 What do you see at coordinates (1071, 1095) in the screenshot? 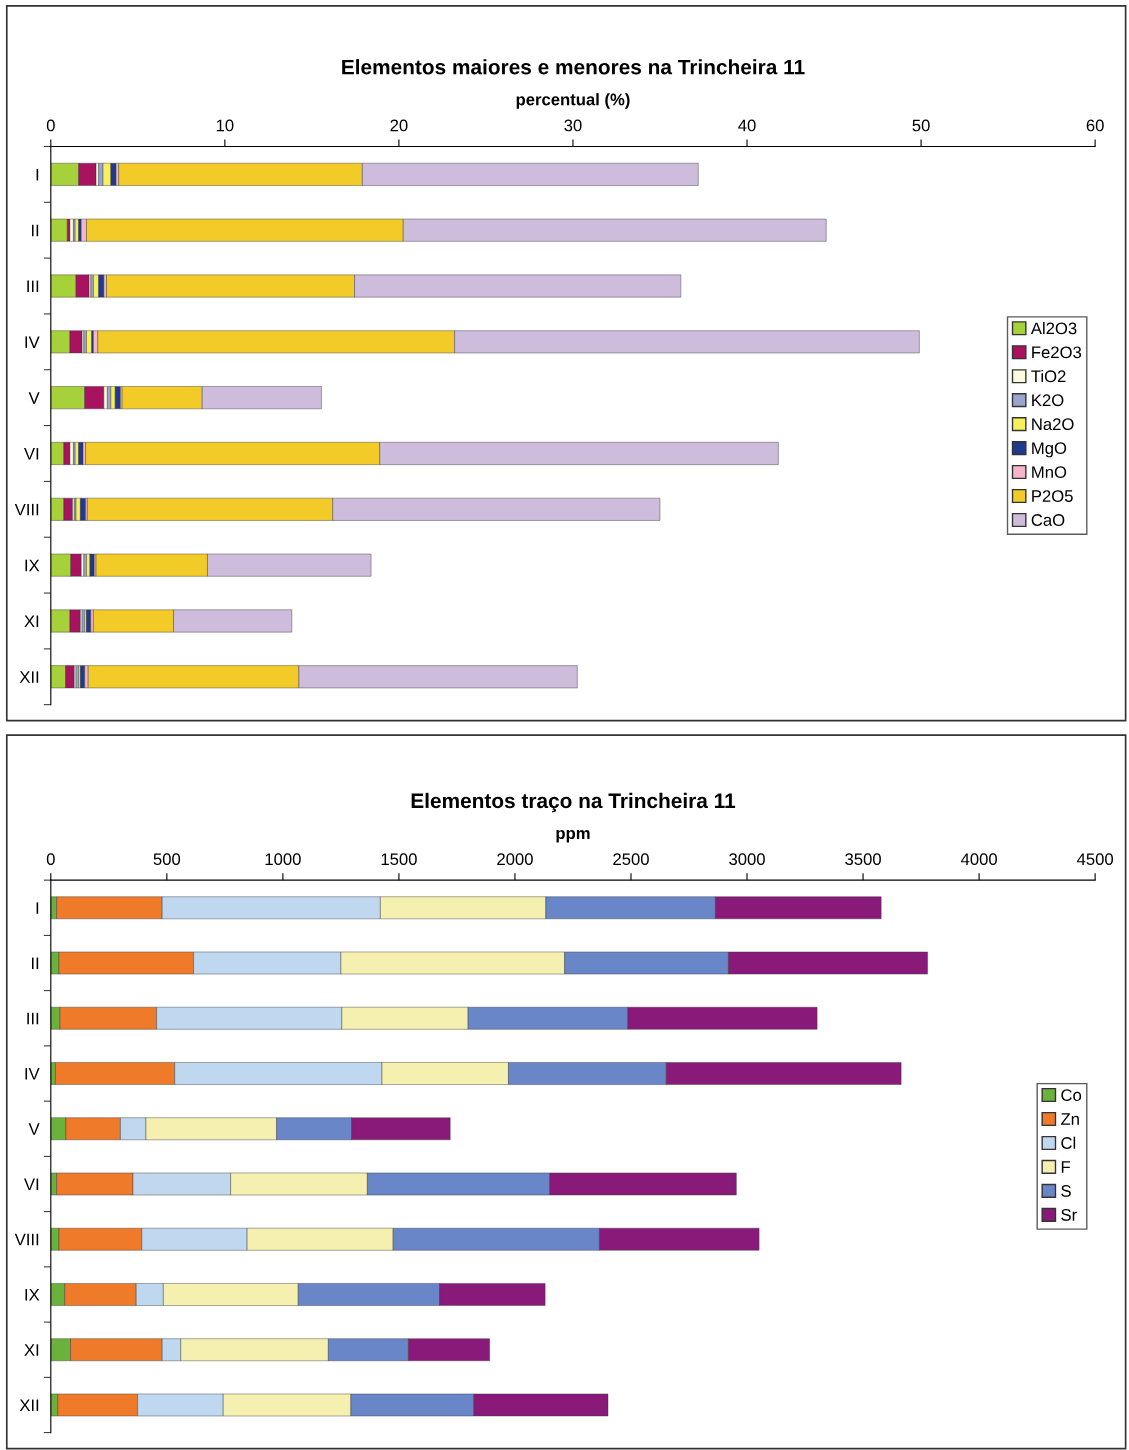
I see `legend-label: Co` at bounding box center [1071, 1095].